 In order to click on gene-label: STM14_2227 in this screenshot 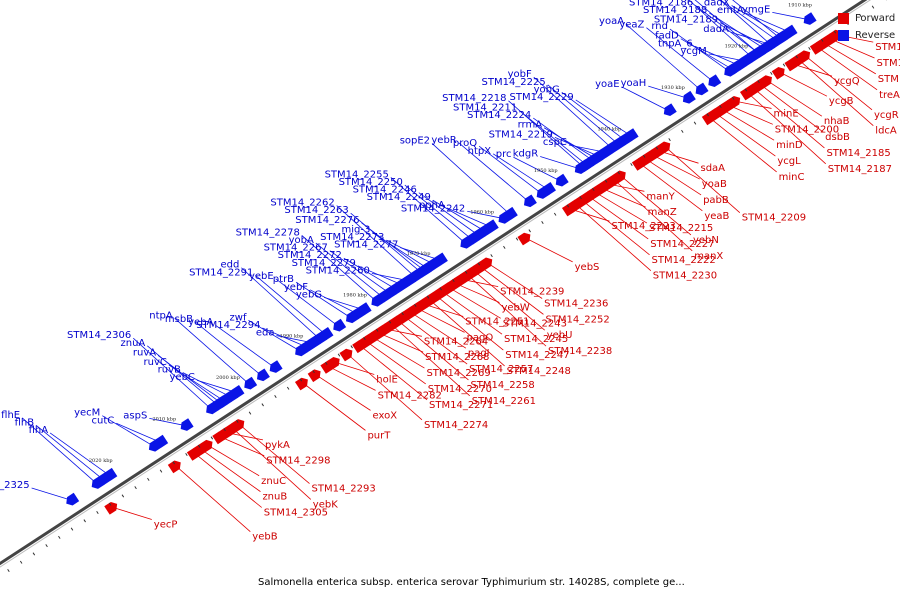, I will do `click(682, 244)`.